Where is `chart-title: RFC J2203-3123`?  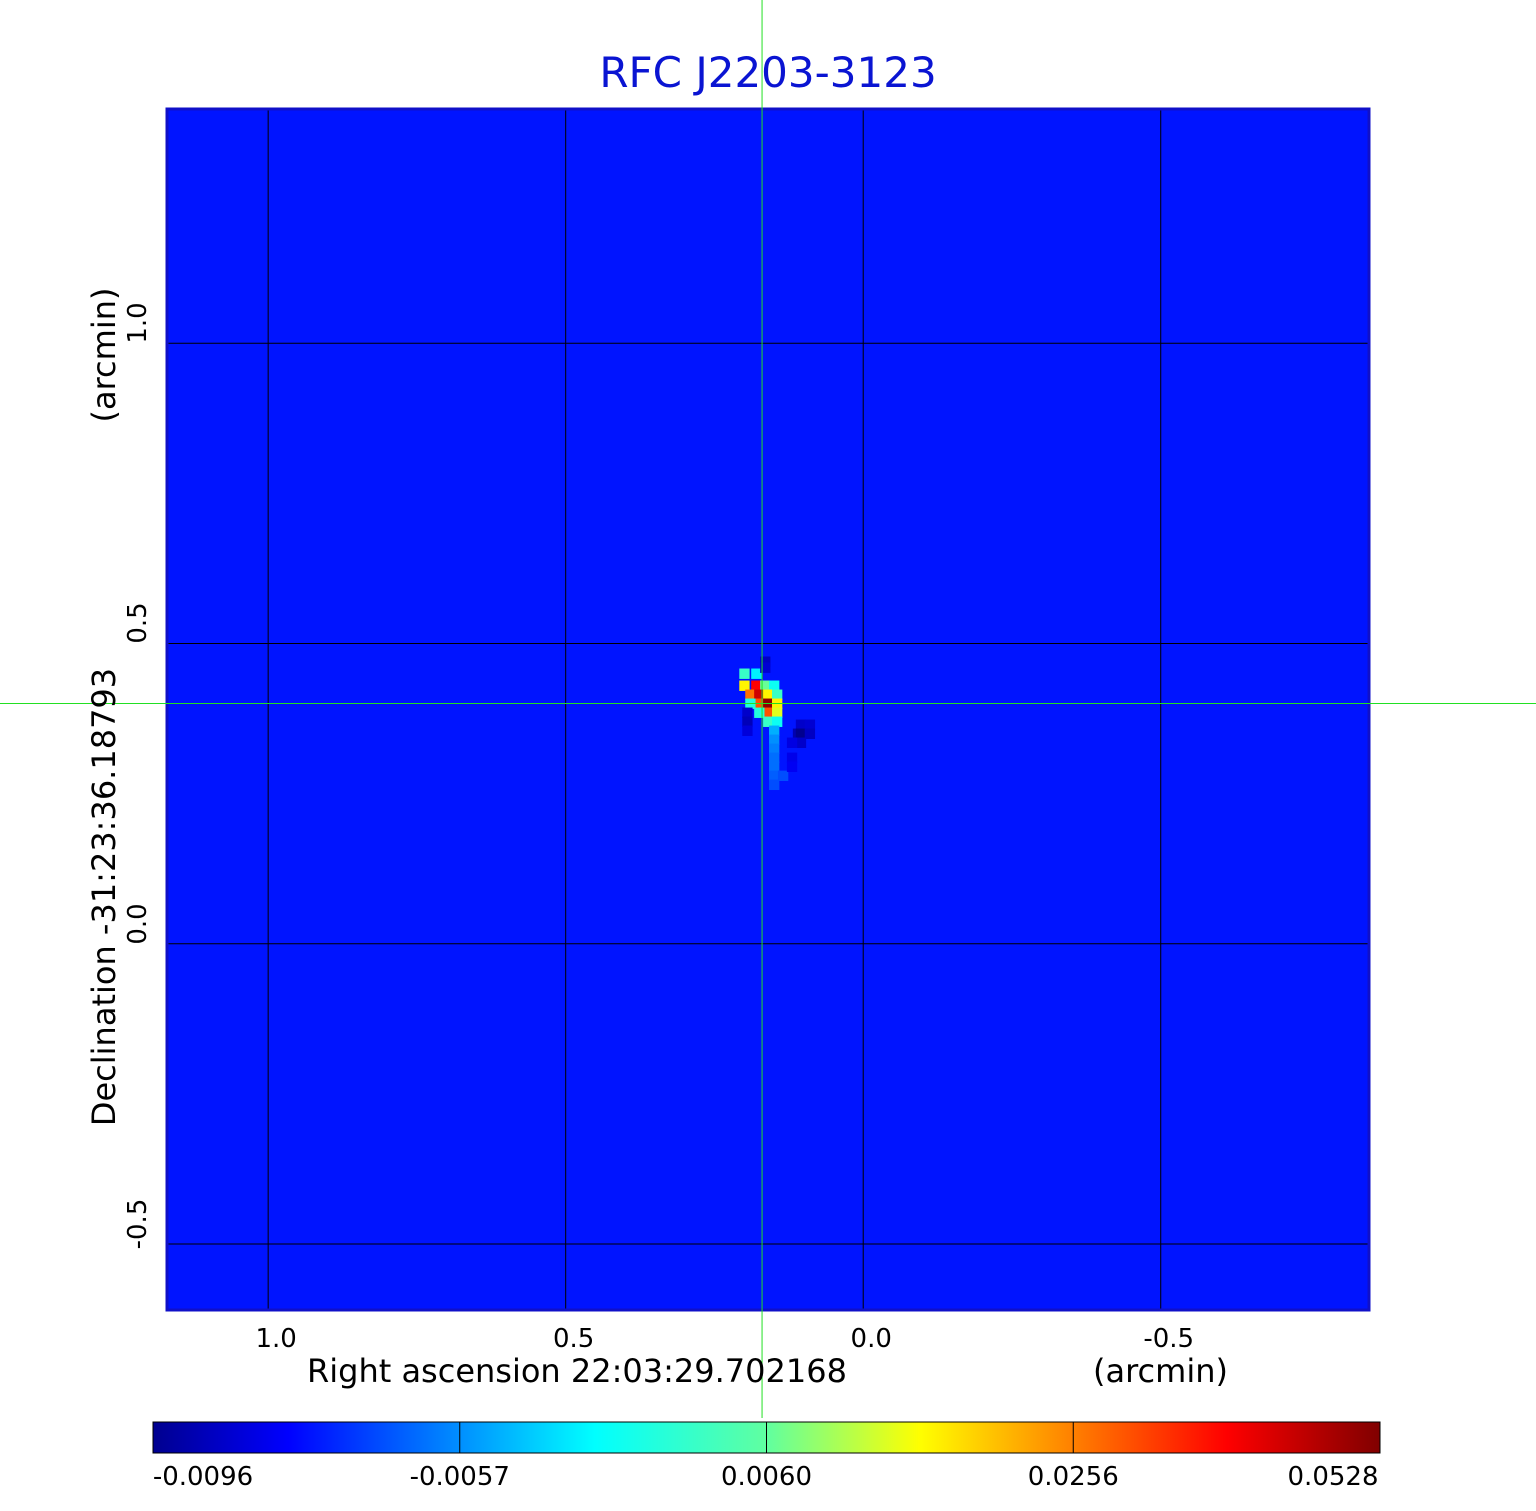 chart-title: RFC J2203-3123 is located at coordinates (768, 72).